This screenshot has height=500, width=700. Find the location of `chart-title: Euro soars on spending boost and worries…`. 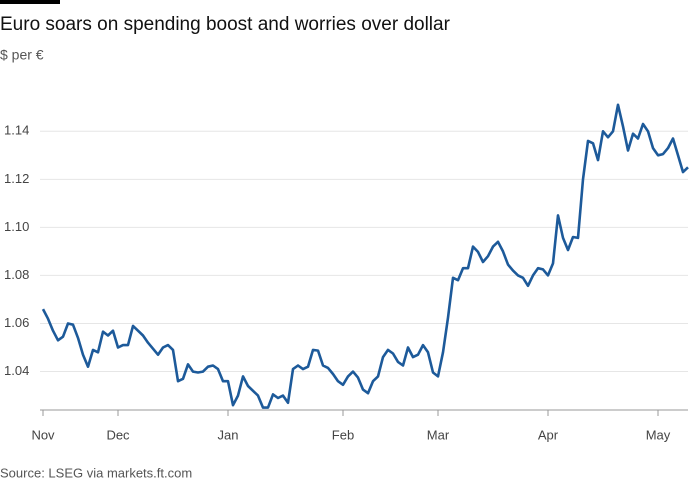

chart-title: Euro soars on spending boost and worries… is located at coordinates (225, 24).